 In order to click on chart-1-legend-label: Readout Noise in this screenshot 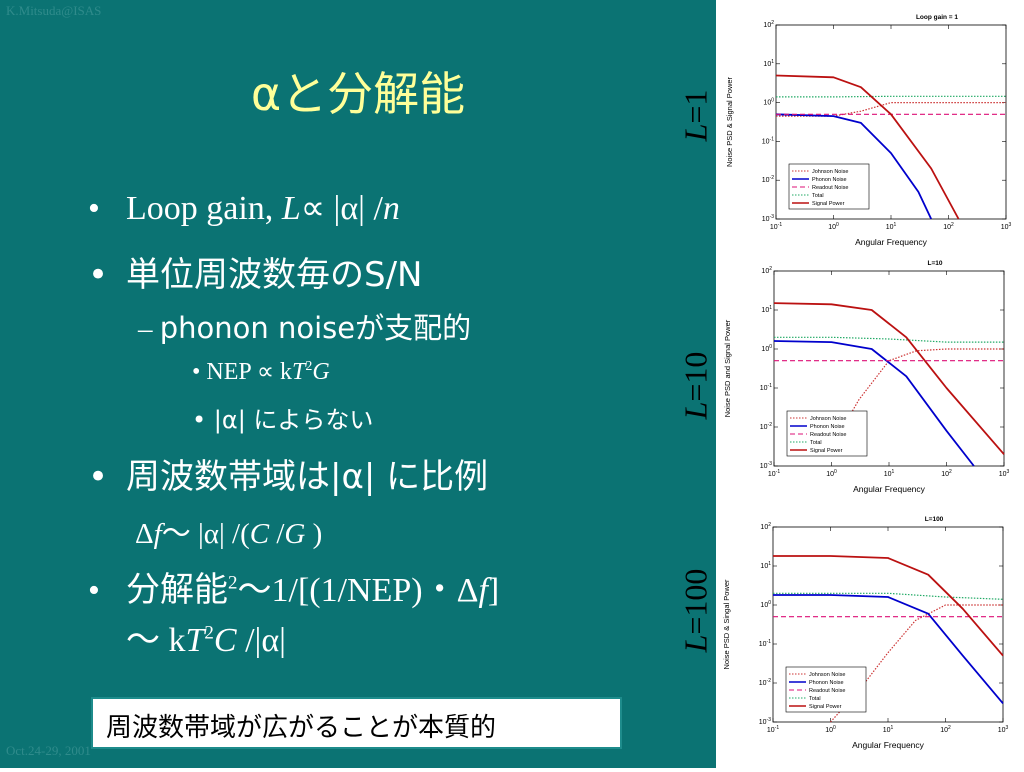, I will do `click(830, 188)`.